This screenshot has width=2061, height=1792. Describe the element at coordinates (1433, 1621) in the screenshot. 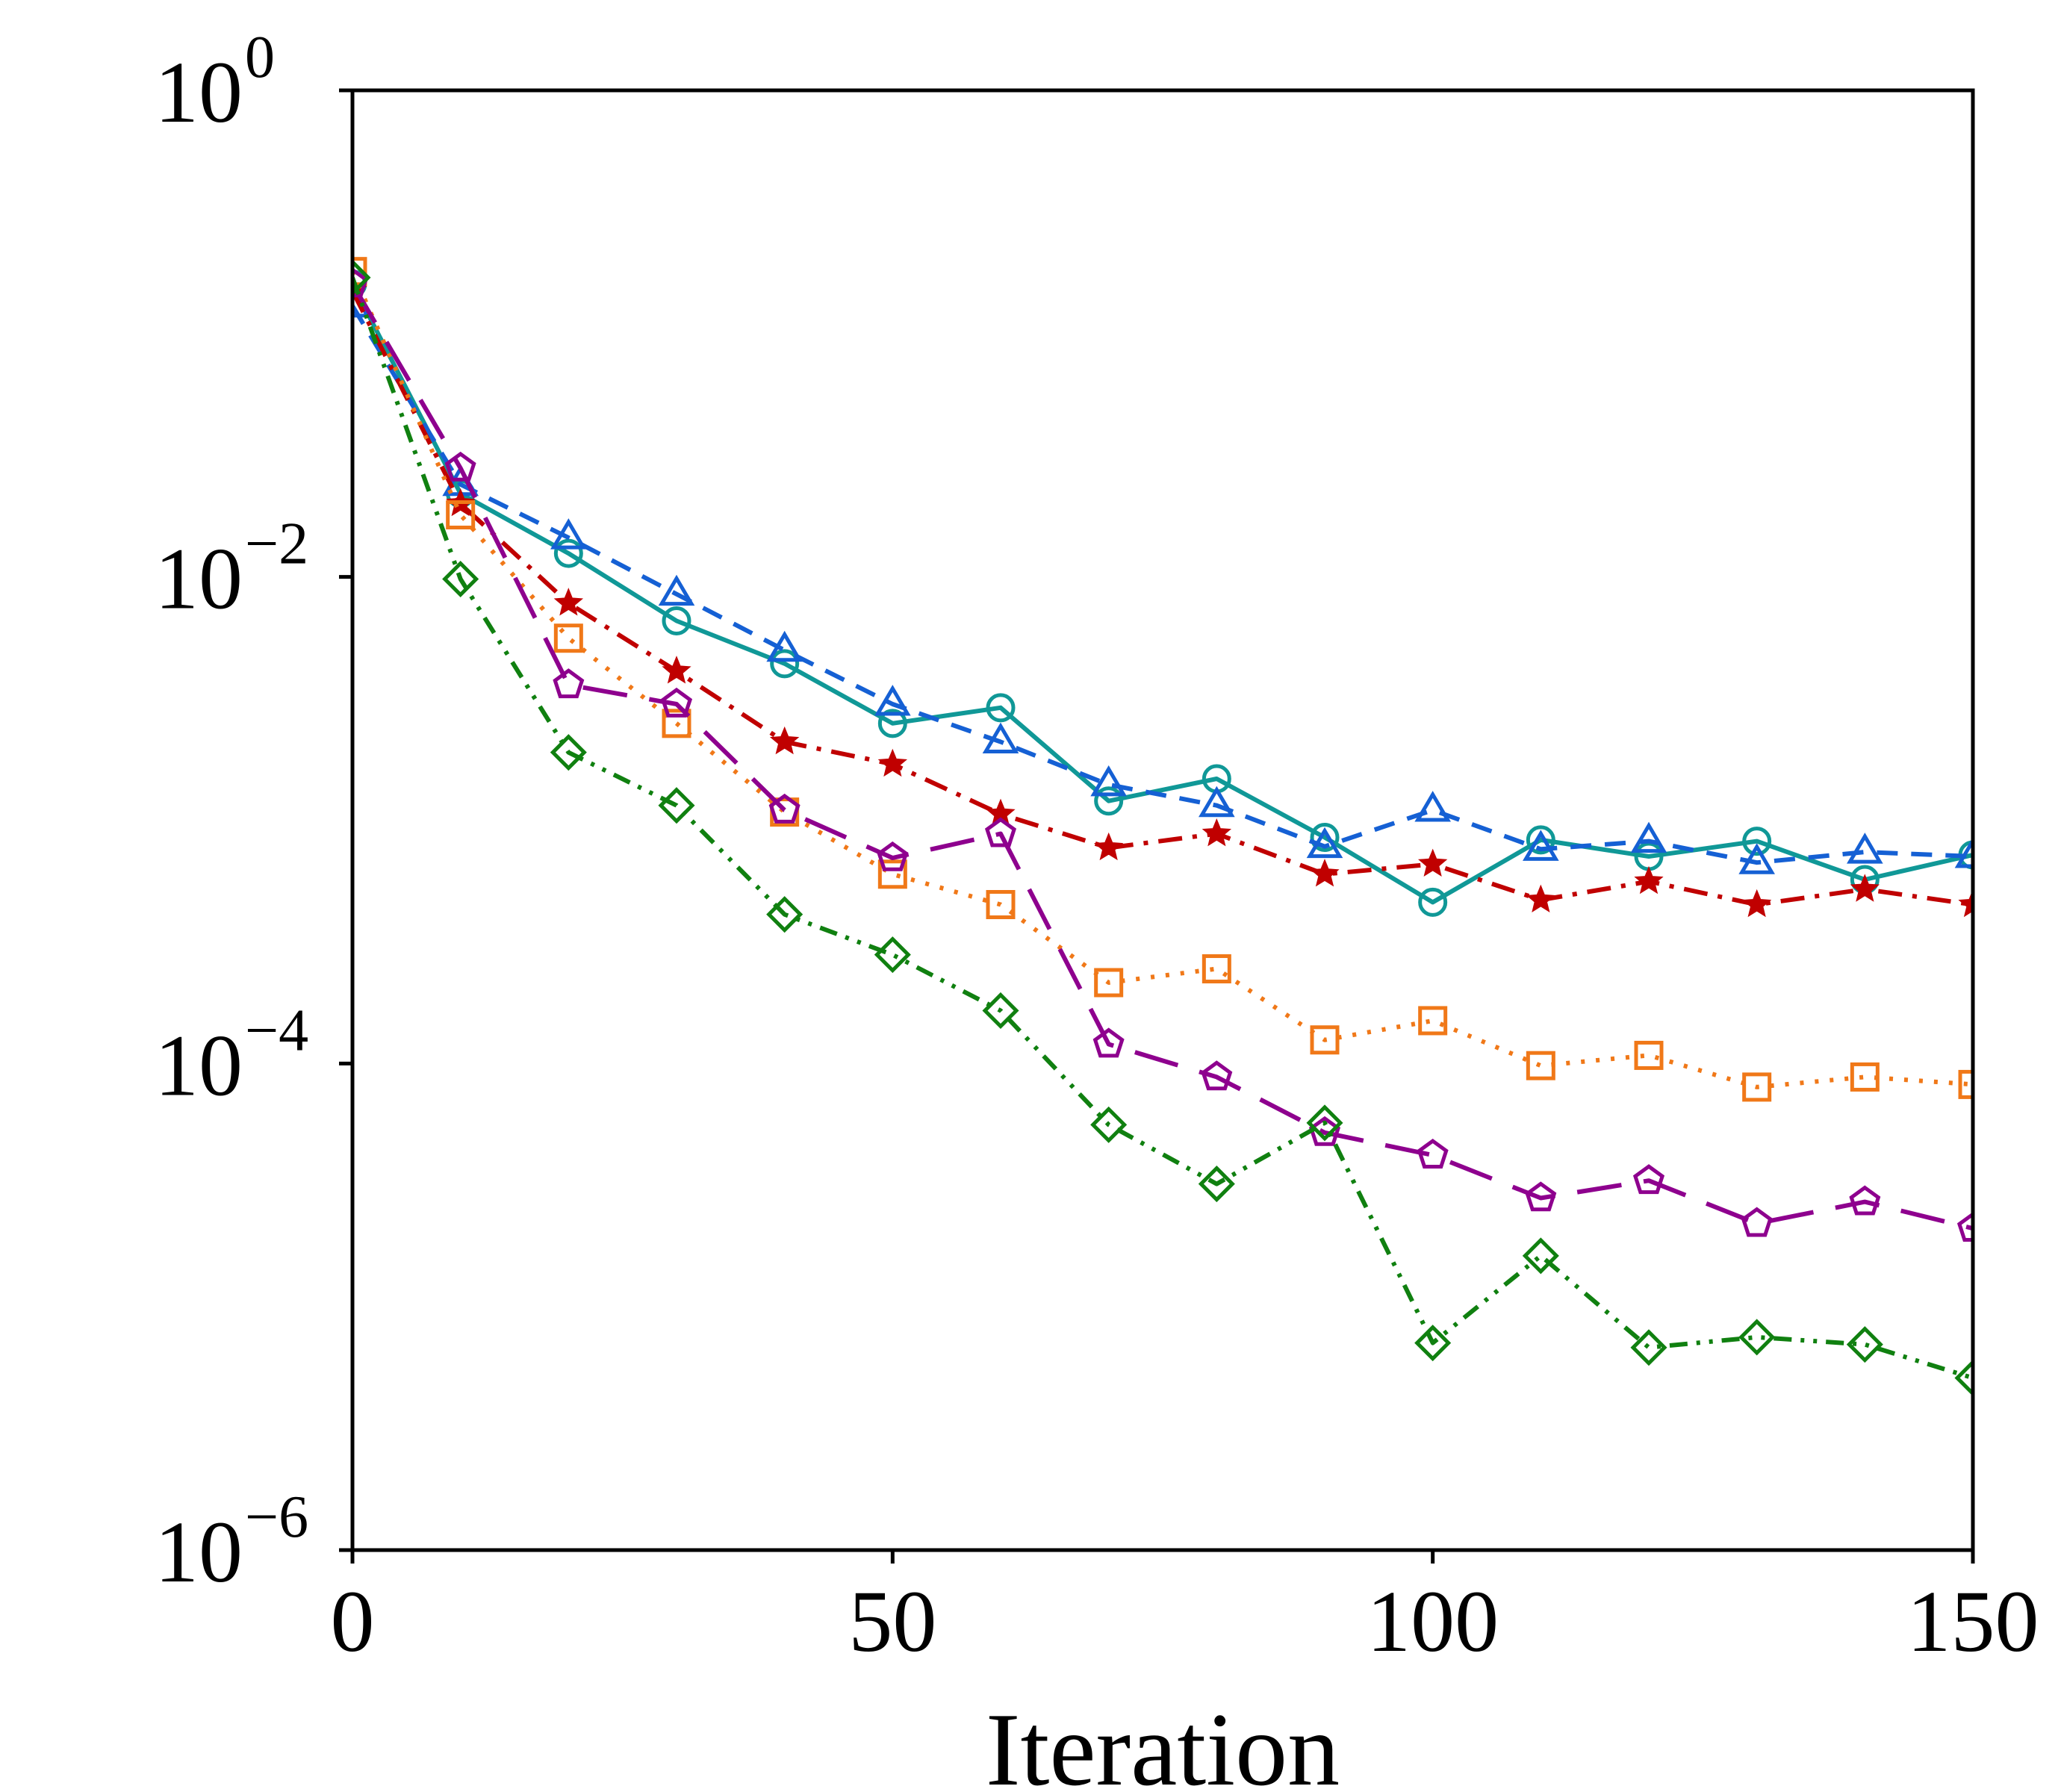

I see `x-tick-label: 100` at that location.